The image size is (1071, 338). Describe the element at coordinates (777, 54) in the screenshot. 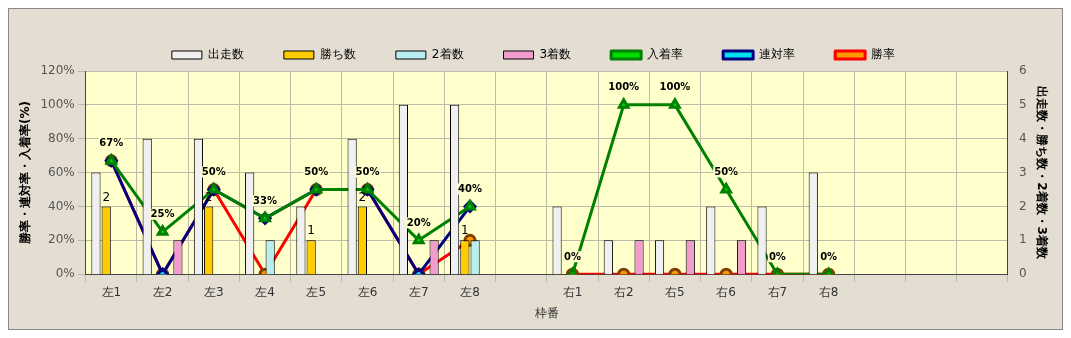

I see `legend-label: 連対率` at that location.